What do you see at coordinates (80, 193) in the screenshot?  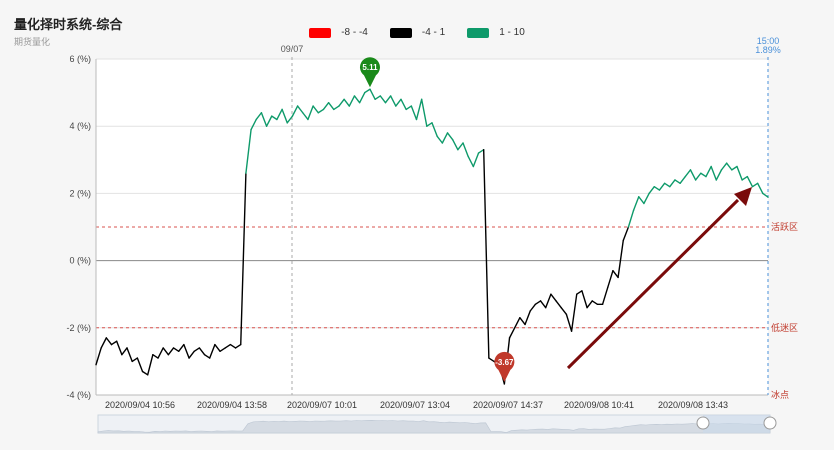 I see `y-tick-label: 2 (%)` at bounding box center [80, 193].